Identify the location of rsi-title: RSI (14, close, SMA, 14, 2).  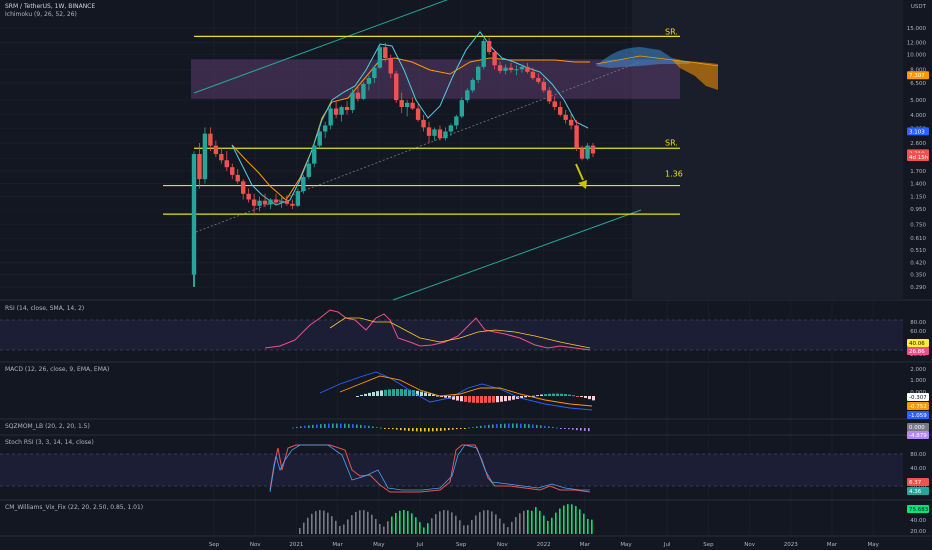
(45, 308).